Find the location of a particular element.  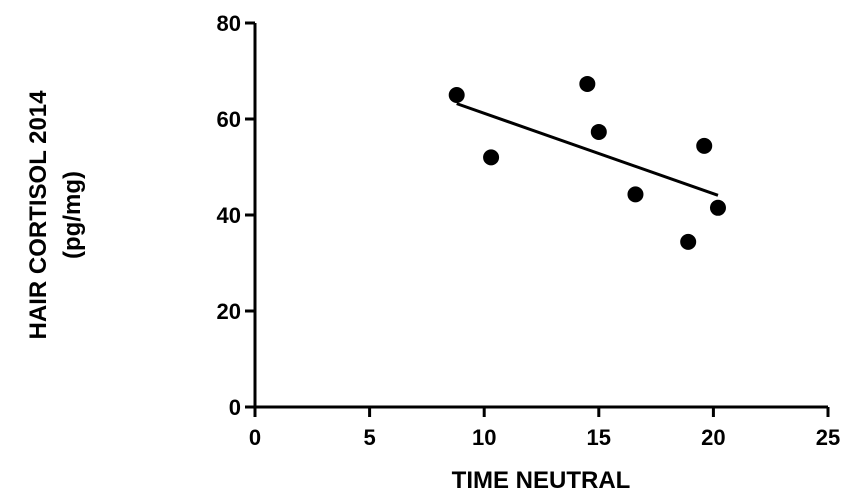

trendline is located at coordinates (587, 149).